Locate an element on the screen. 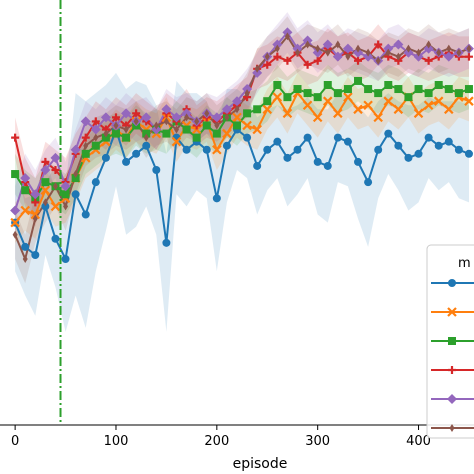 The height and width of the screenshot is (474, 474). x-axis-label: episode is located at coordinates (260, 464).